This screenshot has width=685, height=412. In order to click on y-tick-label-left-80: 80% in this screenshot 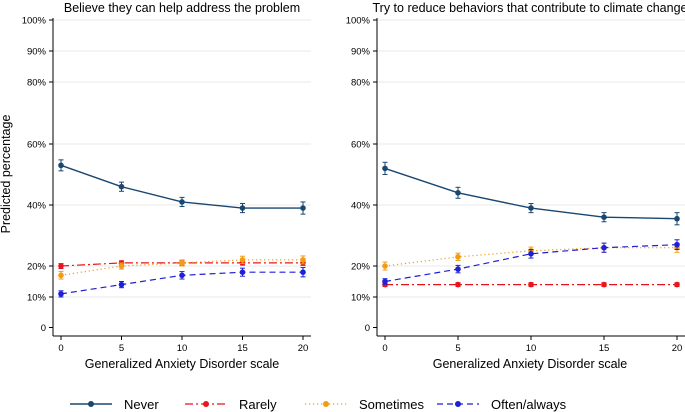, I will do `click(37, 82)`.